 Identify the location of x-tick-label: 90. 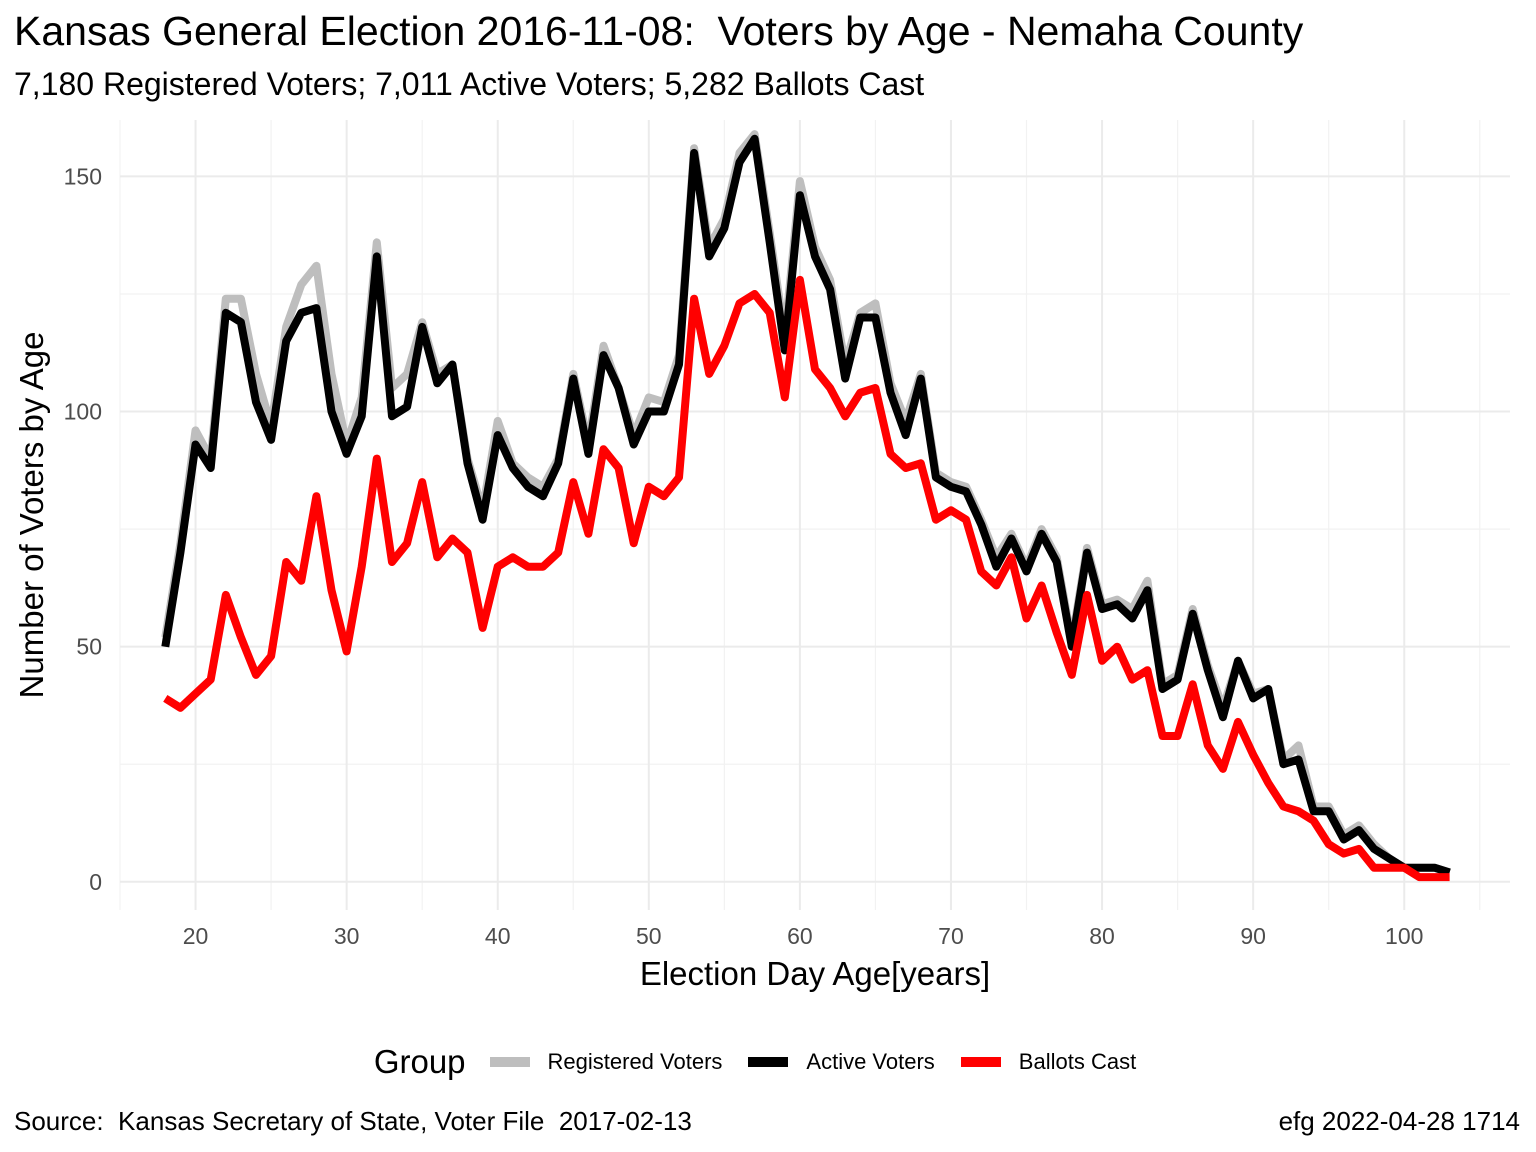
(1253, 936).